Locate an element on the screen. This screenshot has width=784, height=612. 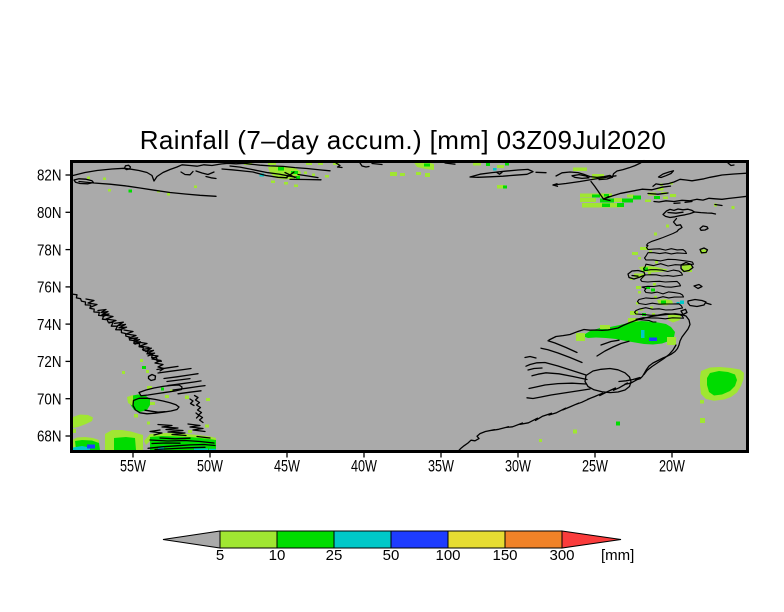
svg-text: 55W is located at coordinates (133, 466).